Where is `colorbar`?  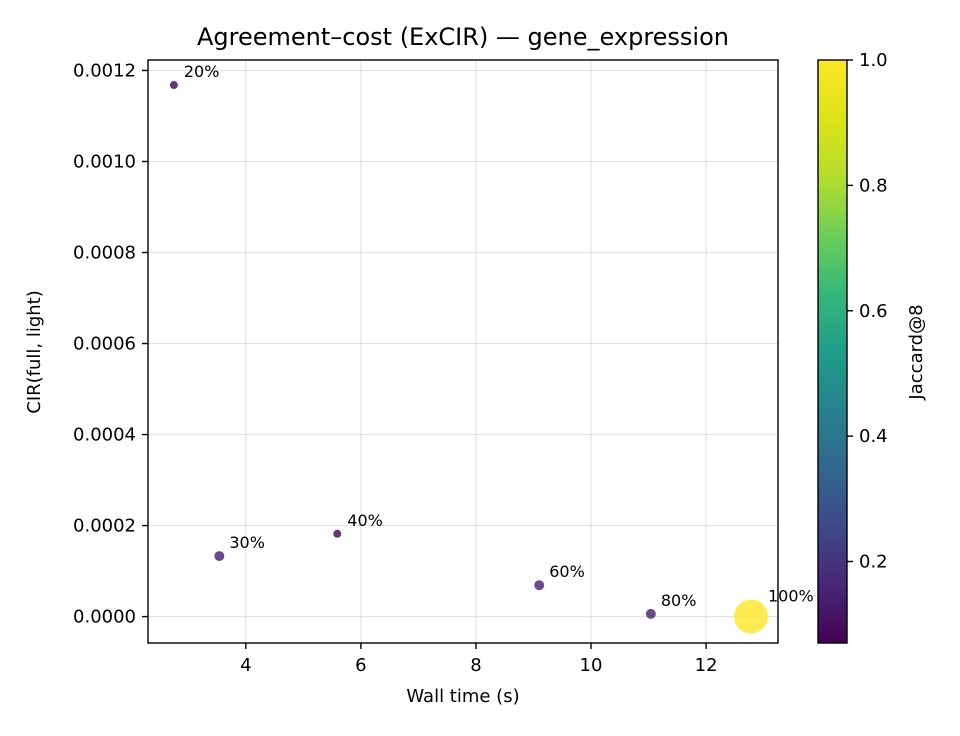
colorbar is located at coordinates (832, 351).